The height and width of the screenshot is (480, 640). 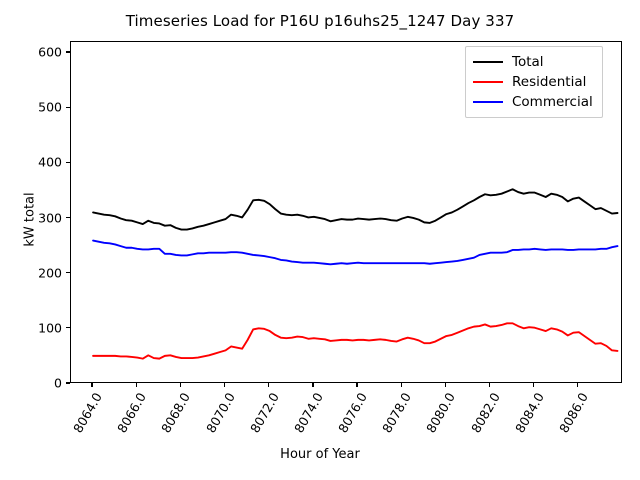 What do you see at coordinates (308, 413) in the screenshot?
I see `x-tick-label: 8074.0` at bounding box center [308, 413].